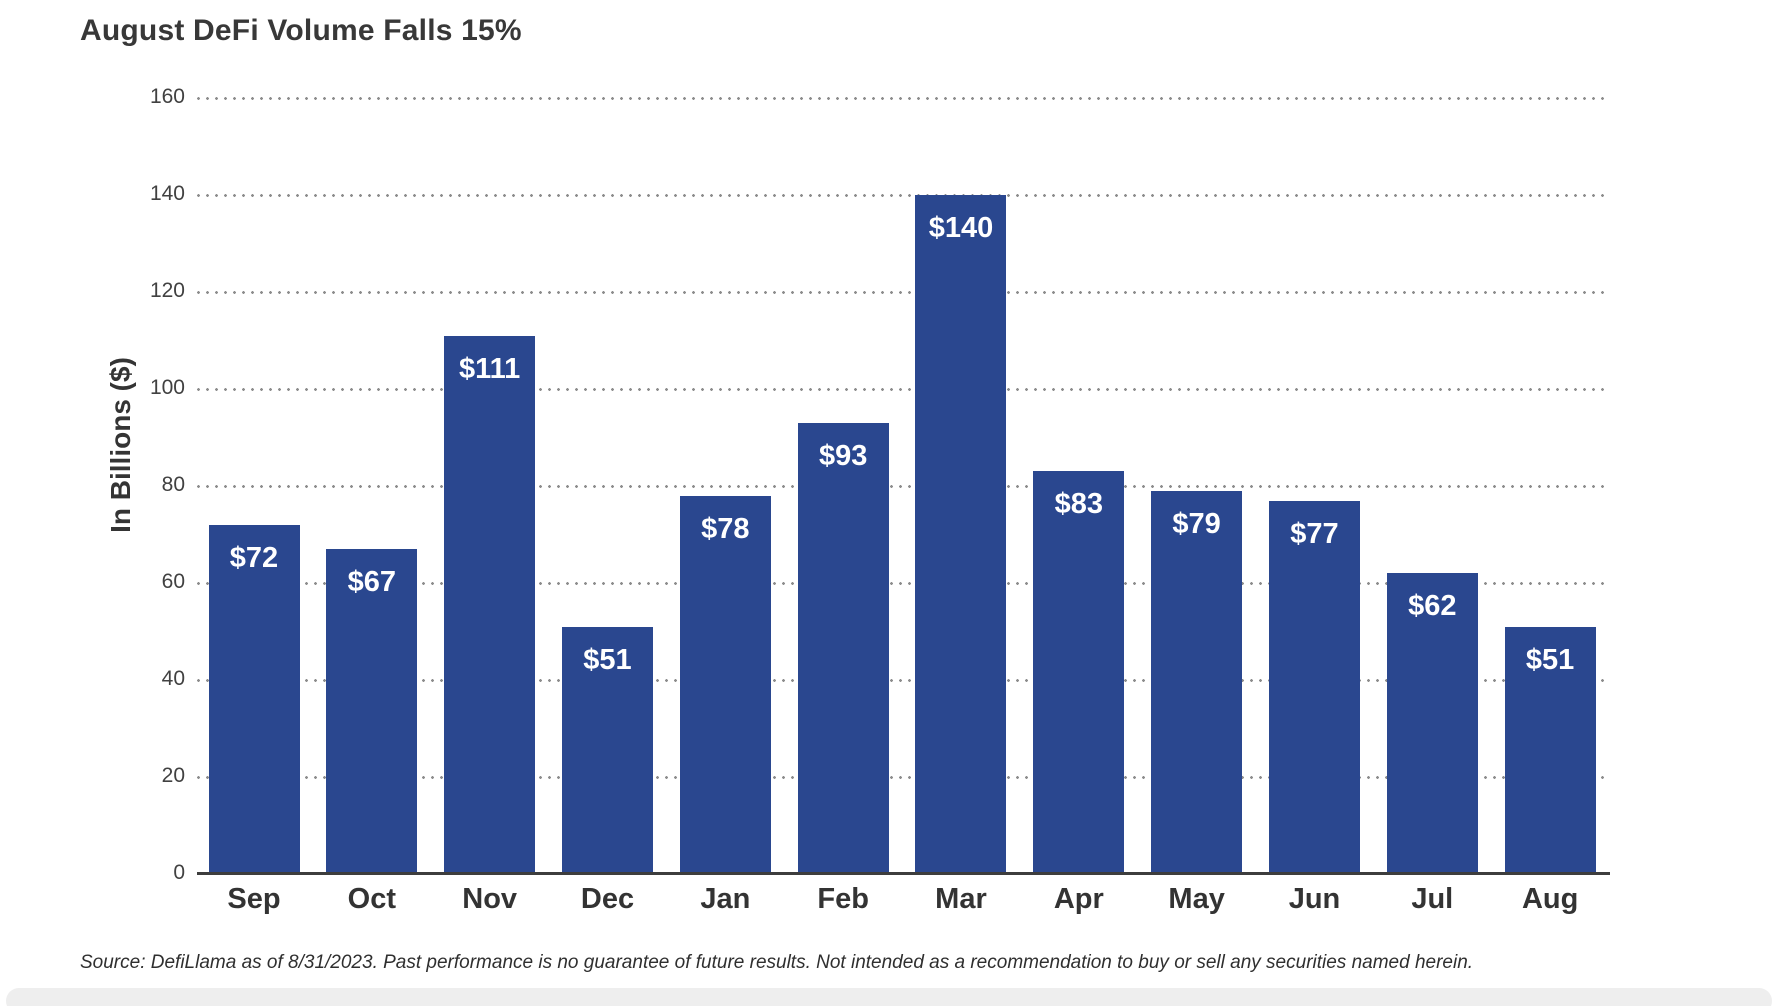  What do you see at coordinates (490, 899) in the screenshot?
I see `x-axis-tick-label-nov: Nov` at bounding box center [490, 899].